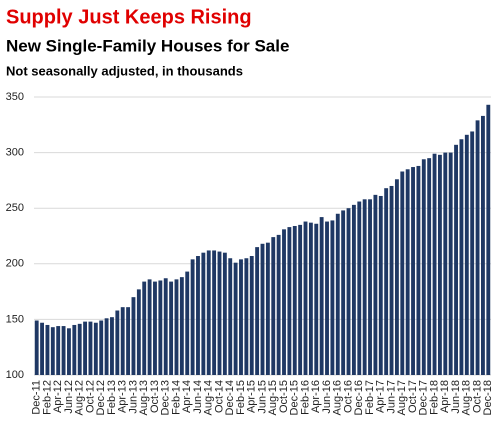 This screenshot has width=497, height=430. What do you see at coordinates (327, 397) in the screenshot?
I see `x-tick-label: Jun-16` at bounding box center [327, 397].